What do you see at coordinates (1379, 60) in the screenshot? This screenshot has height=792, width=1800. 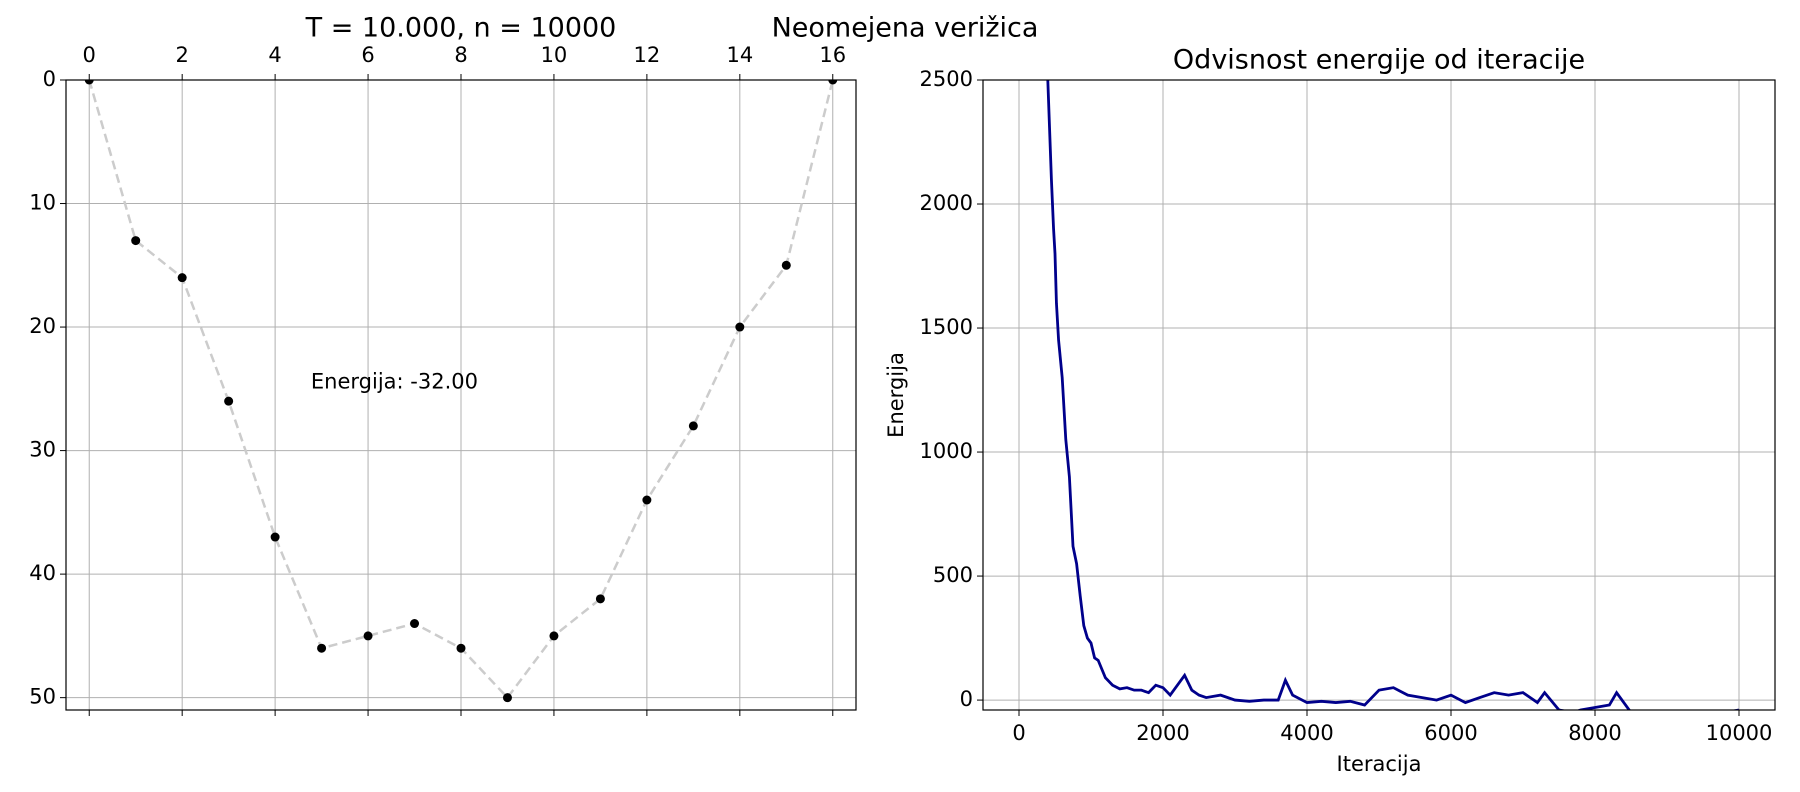 I see `chart-title: Odvisnost energije od iteracije` at bounding box center [1379, 60].